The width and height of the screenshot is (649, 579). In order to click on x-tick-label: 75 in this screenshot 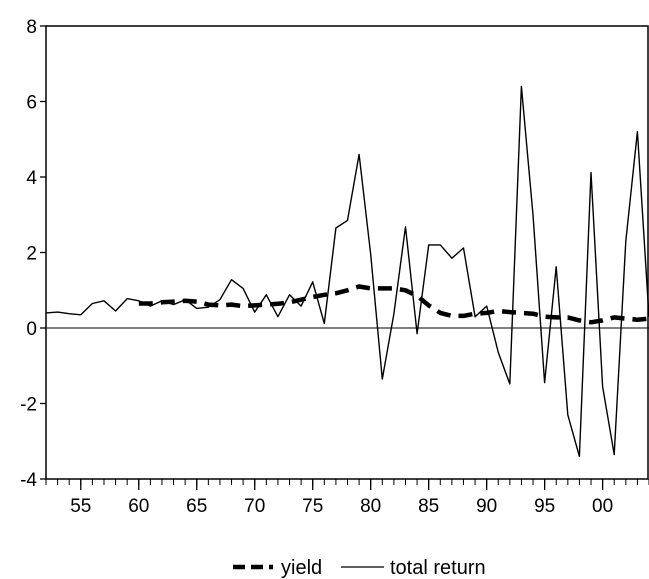, I will do `click(312, 506)`.